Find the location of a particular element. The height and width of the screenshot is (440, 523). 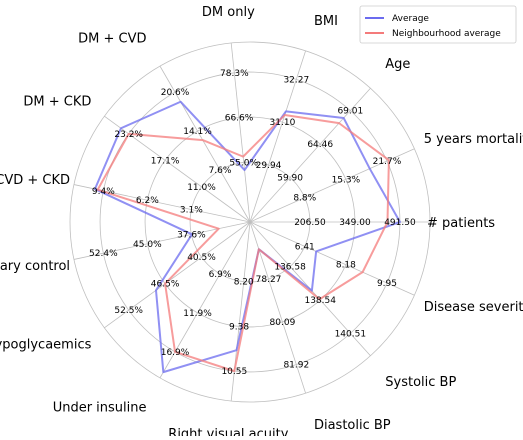

axis-label-dietary-control: Dietary control is located at coordinates (35, 266).